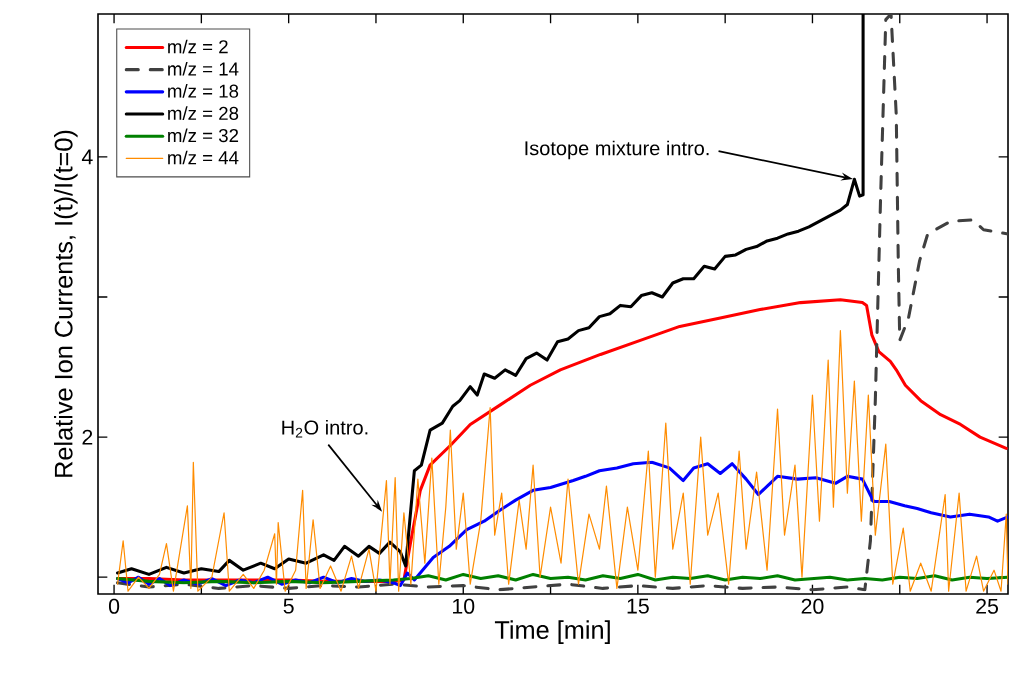  I want to click on legend-label: m/z = 44, so click(203, 157).